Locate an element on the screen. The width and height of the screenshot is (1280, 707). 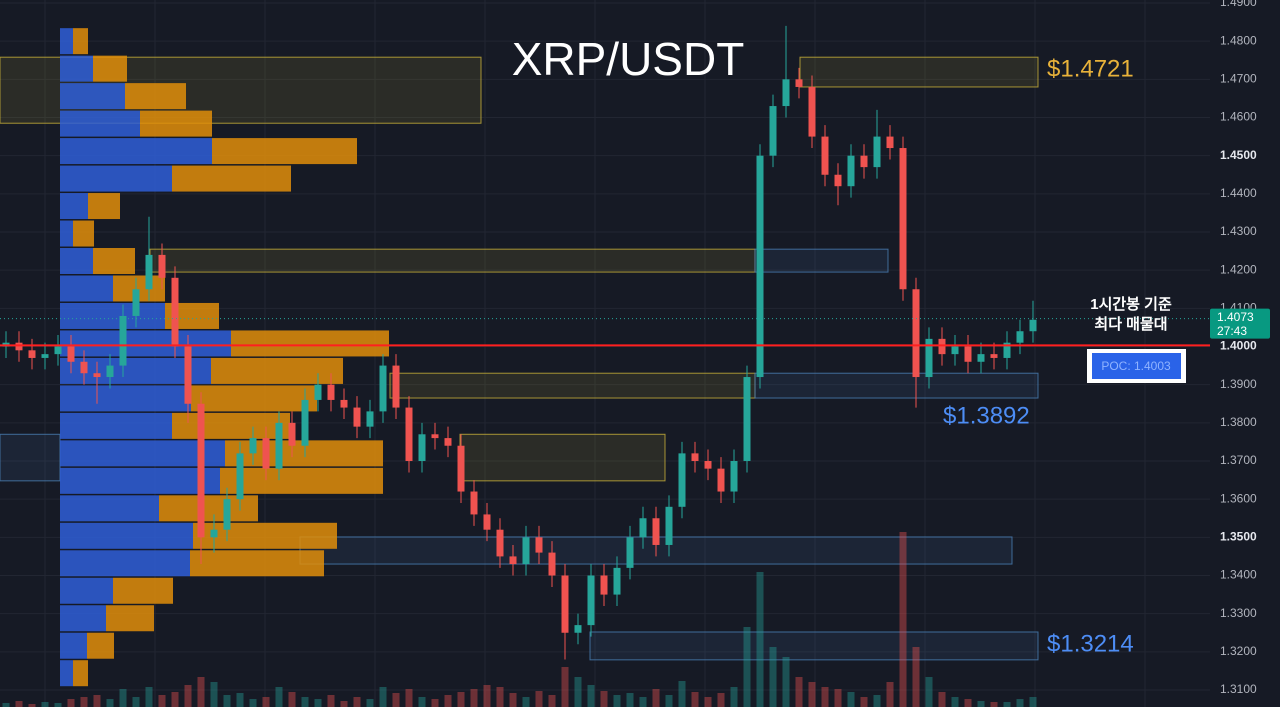
y-tick-label: 1.4900 is located at coordinates (1238, 4).